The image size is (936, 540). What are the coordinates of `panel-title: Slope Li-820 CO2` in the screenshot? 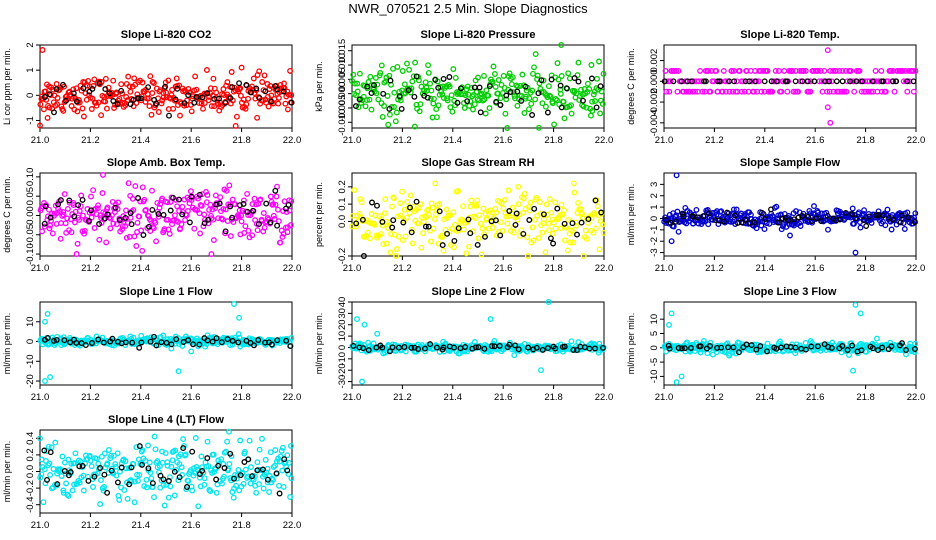 It's located at (166, 35).